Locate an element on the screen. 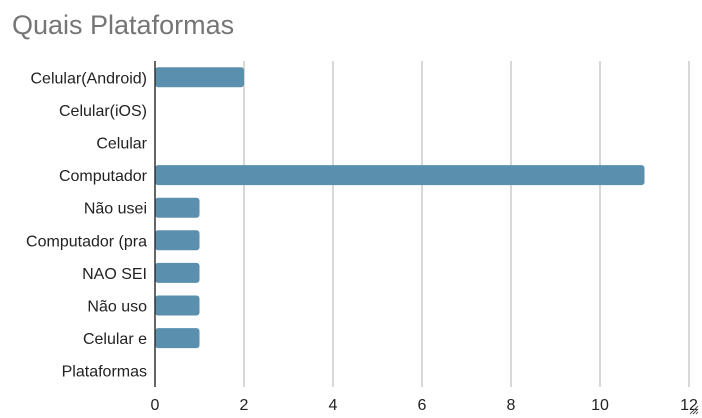  x-tick-label: 0 is located at coordinates (155, 405).